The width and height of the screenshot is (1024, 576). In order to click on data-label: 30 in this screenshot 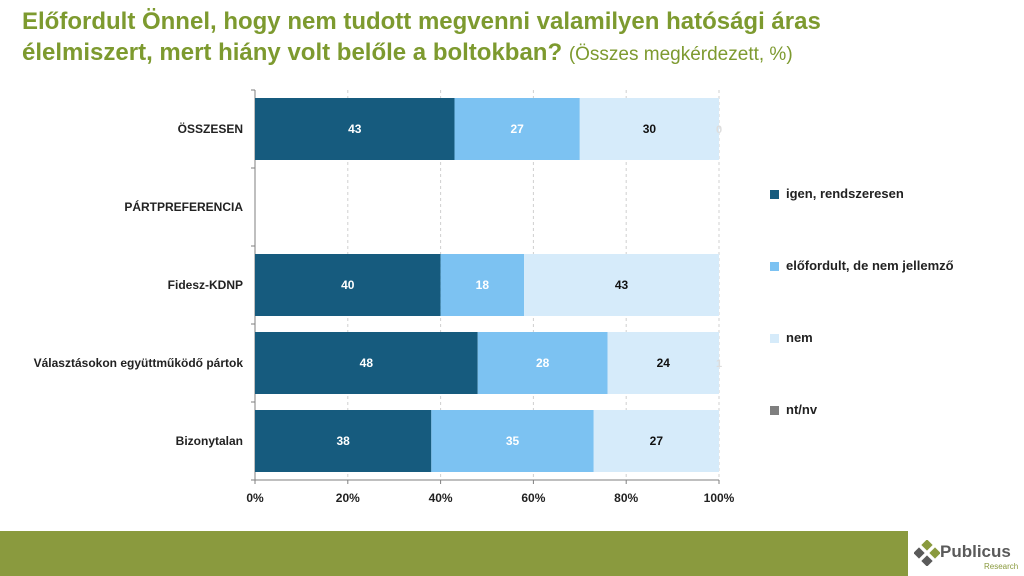, I will do `click(650, 129)`.